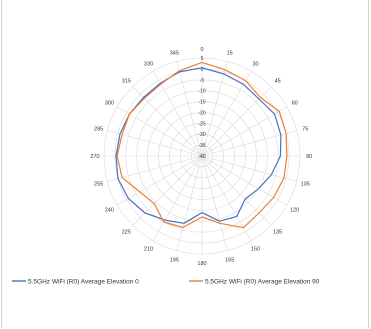 Image resolution: width=371 pixels, height=329 pixels. What do you see at coordinates (309, 157) in the screenshot?
I see `angle-label: 90` at bounding box center [309, 157].